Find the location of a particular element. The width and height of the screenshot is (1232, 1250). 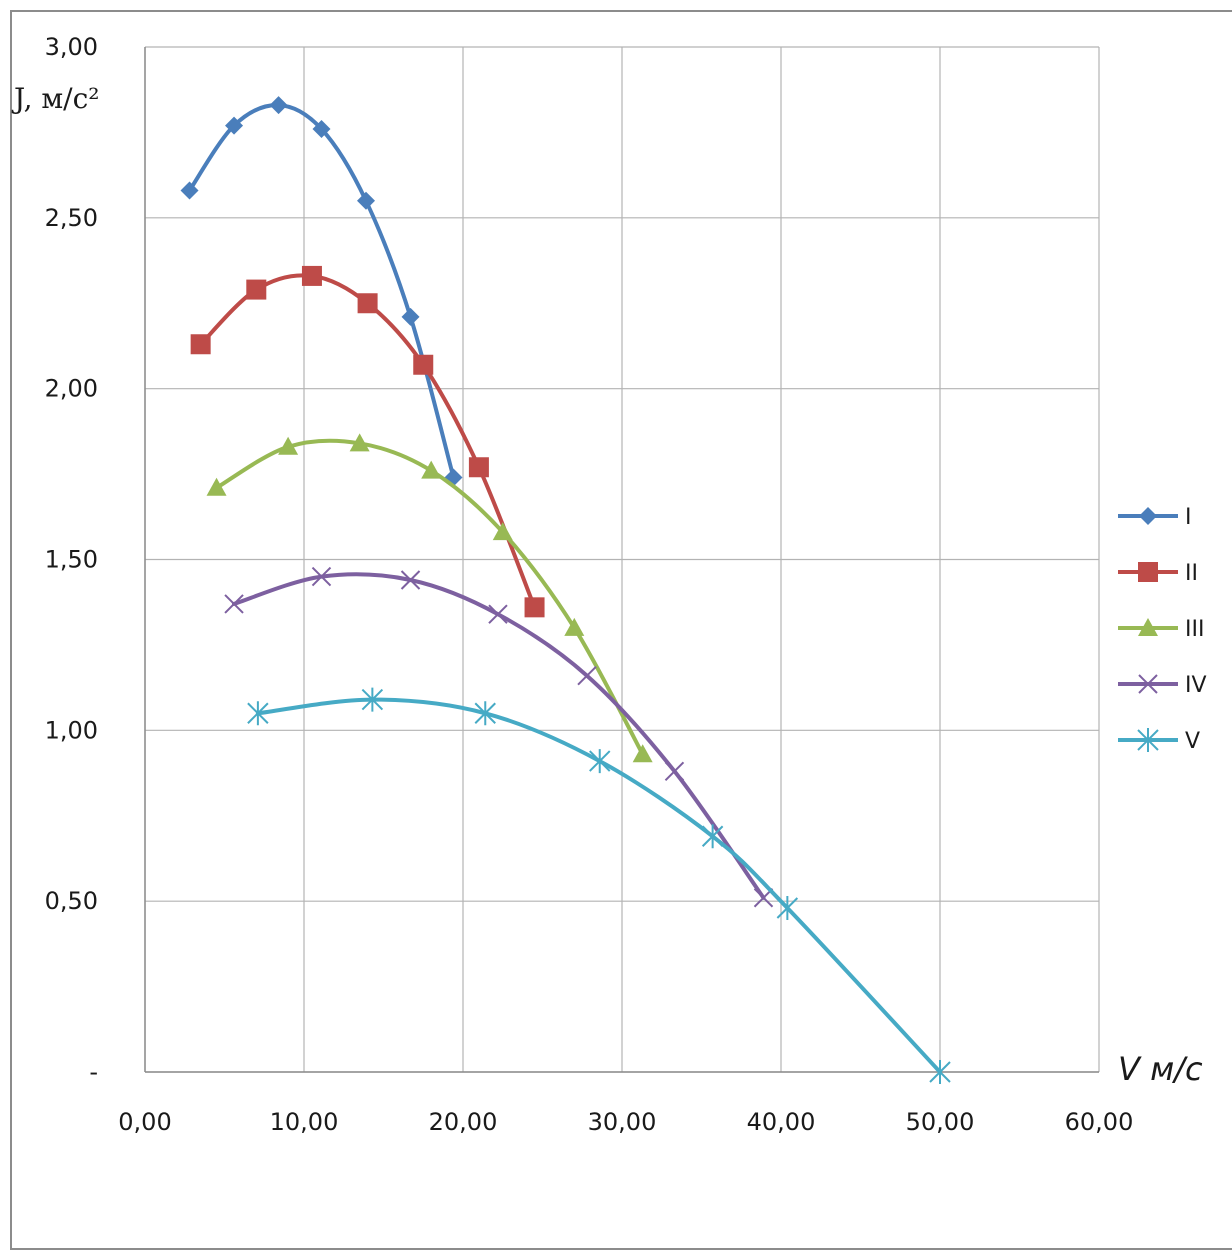

series-line-I is located at coordinates (321, 291).